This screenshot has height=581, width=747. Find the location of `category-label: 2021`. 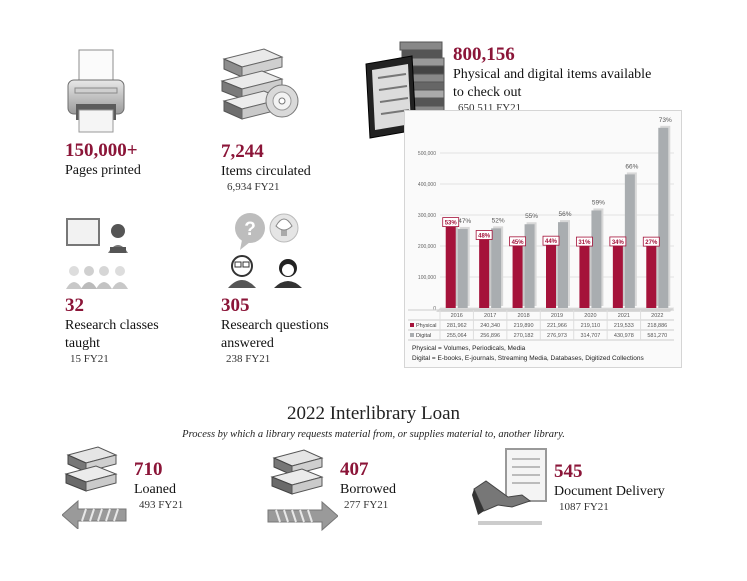

category-label: 2021 is located at coordinates (624, 316).